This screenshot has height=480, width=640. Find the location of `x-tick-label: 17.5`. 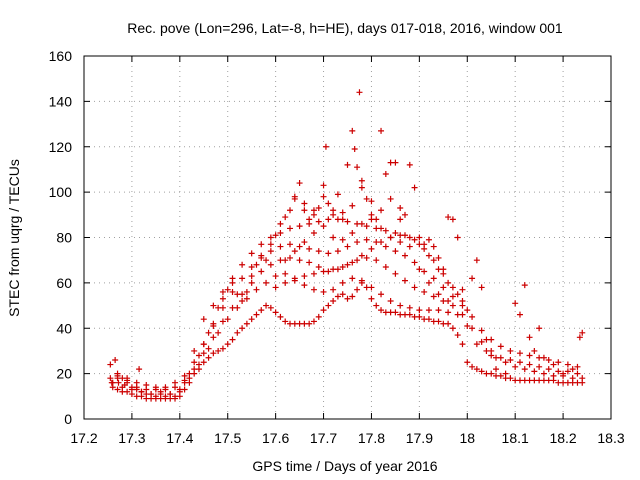

x-tick-label: 17.5 is located at coordinates (227, 438).